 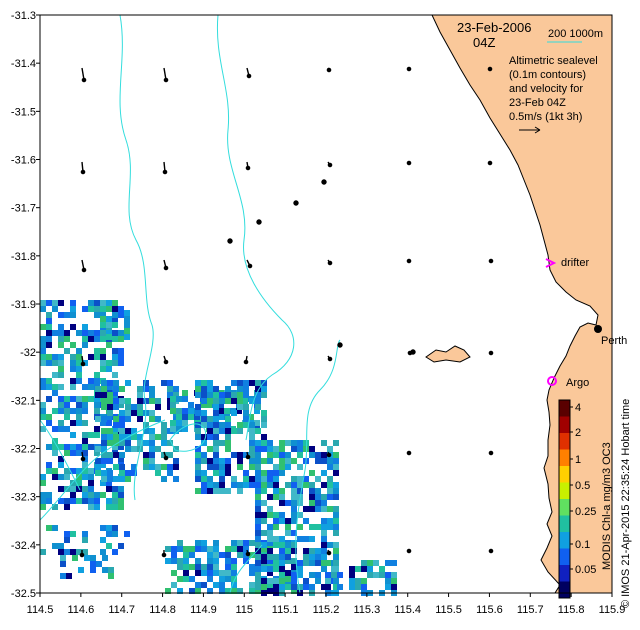 What do you see at coordinates (582, 486) in the screenshot?
I see `colorbar-tick-label: 0.5` at bounding box center [582, 486].